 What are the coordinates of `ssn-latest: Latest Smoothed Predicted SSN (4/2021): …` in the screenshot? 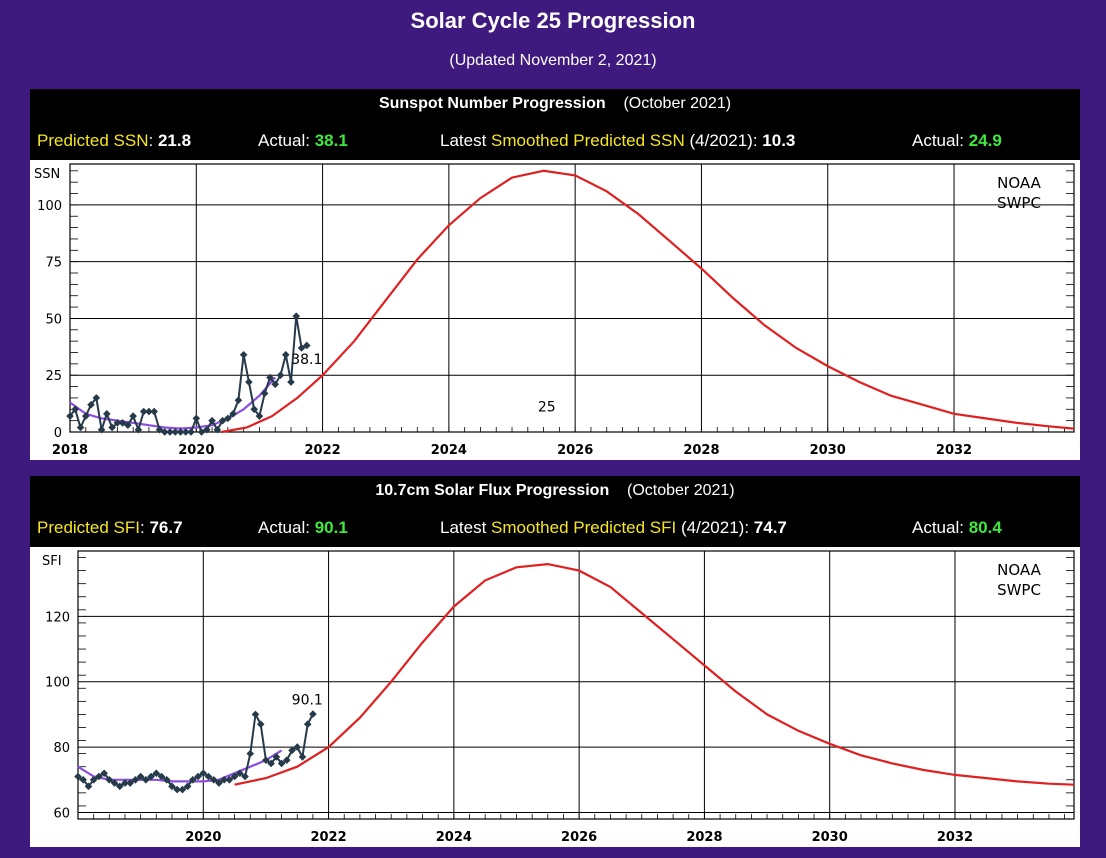 It's located at (617, 141).